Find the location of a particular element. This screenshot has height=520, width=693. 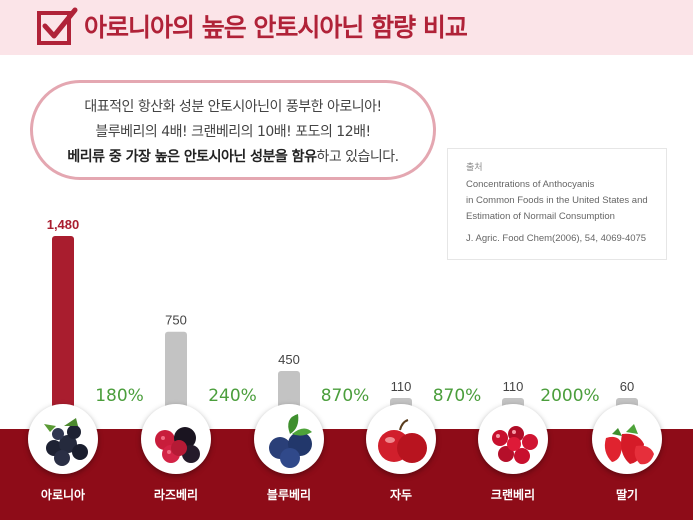

ratio-label-2: 240% is located at coordinates (232, 396).